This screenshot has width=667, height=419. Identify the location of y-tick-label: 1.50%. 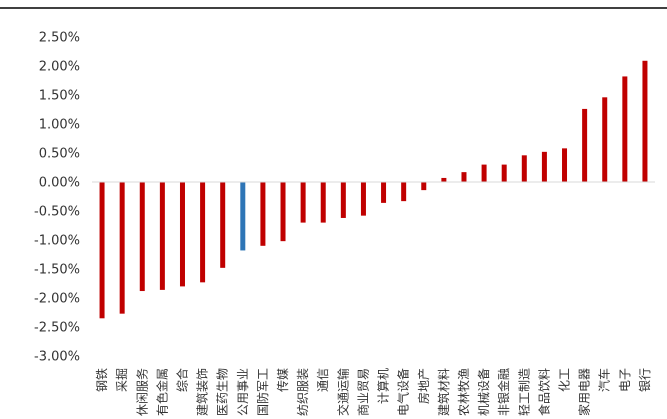
(59, 96).